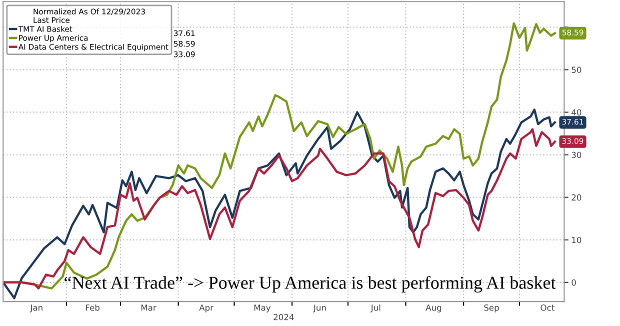  I want to click on annotation: “Next AI Trade” -> Power Up America is best performing AI basket, so click(310, 284).